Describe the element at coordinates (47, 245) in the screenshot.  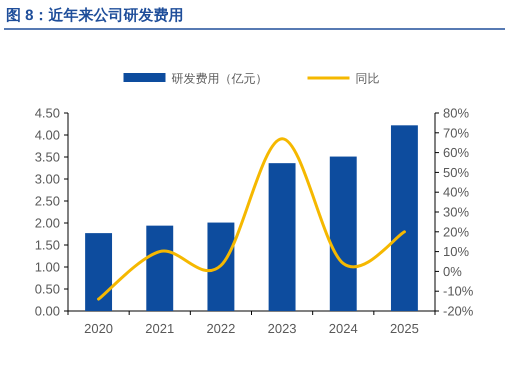
I see `y-tick-label: 1.50` at that location.